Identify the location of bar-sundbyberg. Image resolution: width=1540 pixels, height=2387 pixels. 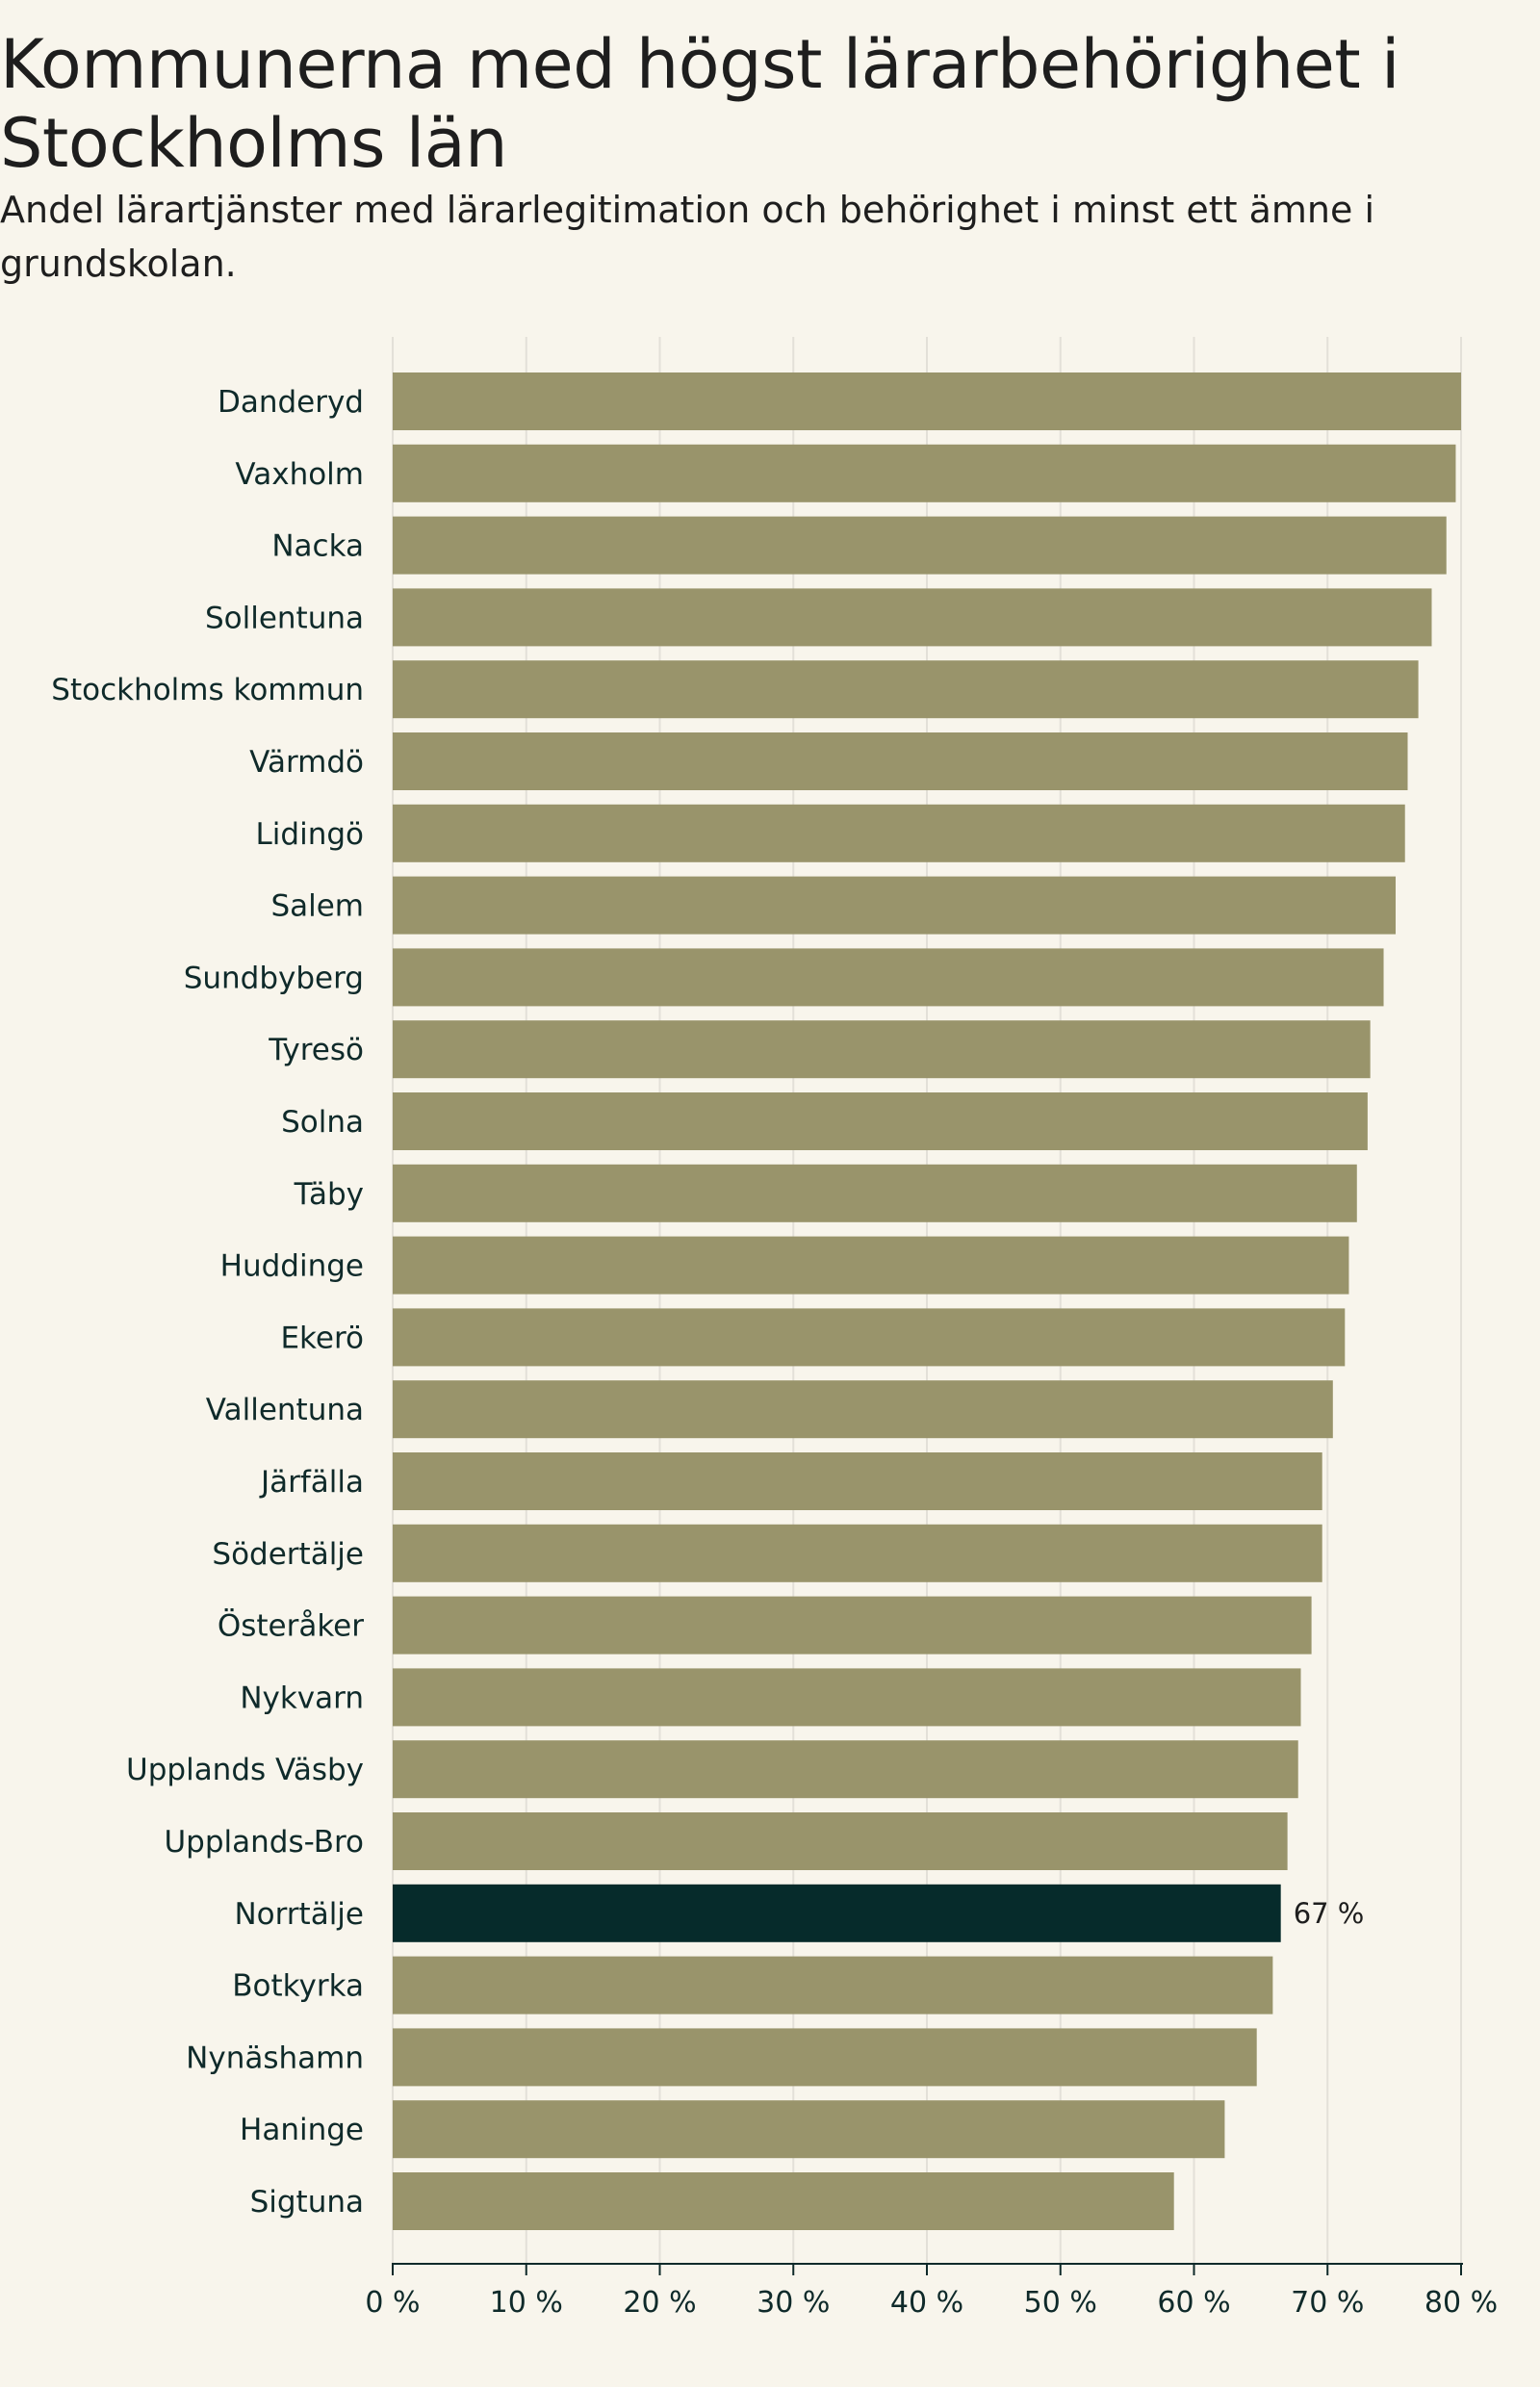
(888, 977).